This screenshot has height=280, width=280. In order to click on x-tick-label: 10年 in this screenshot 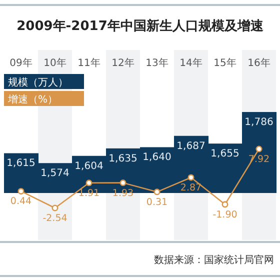, I will do `click(55, 63)`.